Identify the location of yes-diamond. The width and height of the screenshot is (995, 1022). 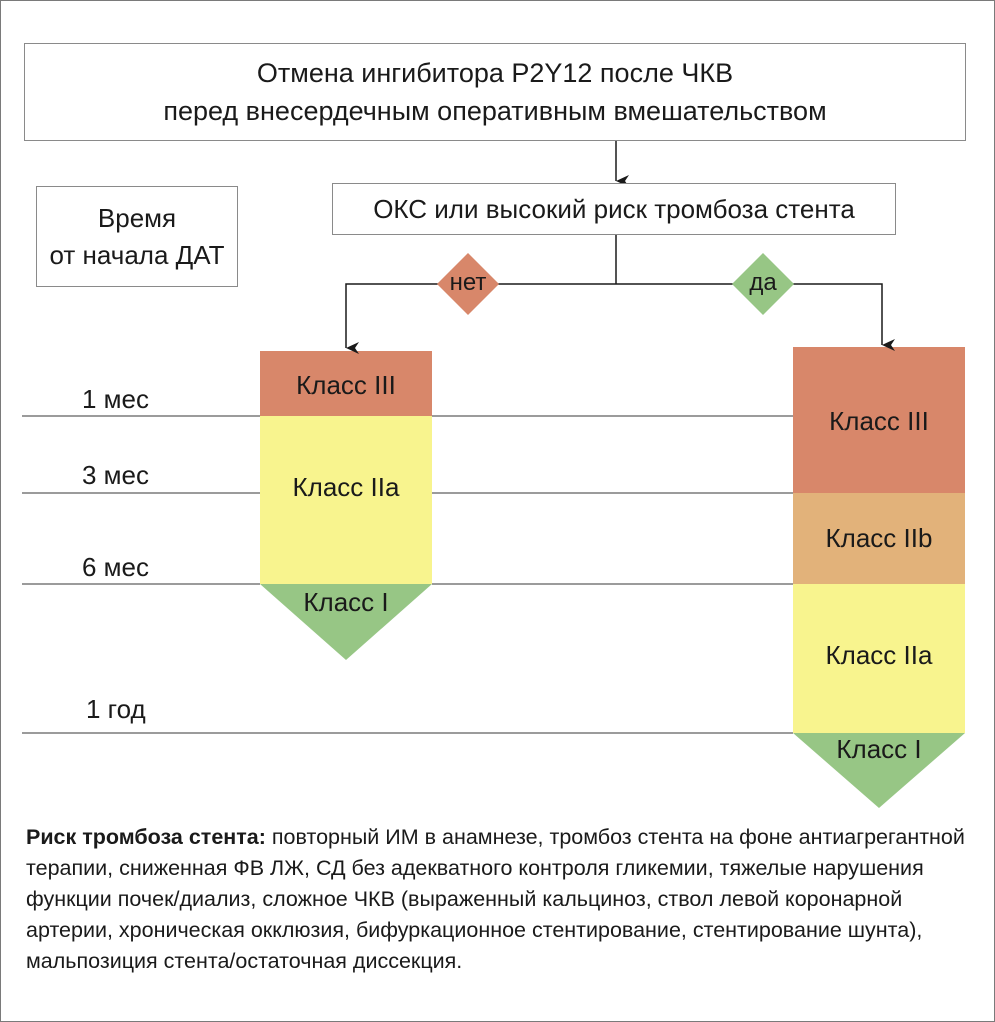
(763, 284).